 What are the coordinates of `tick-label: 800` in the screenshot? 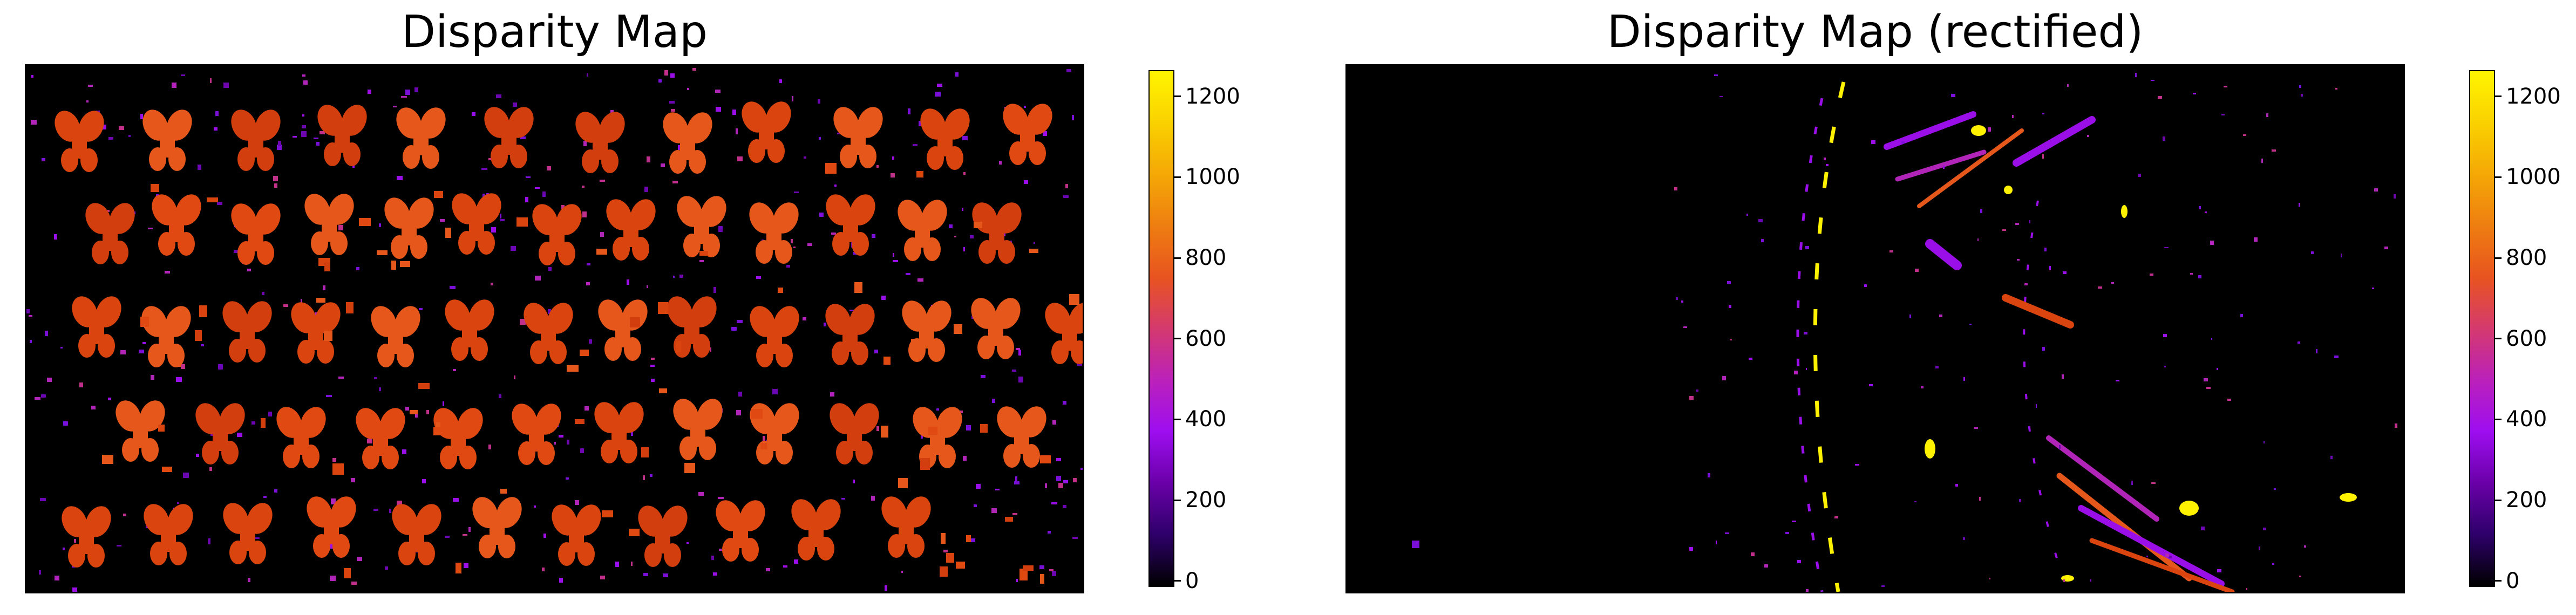 It's located at (2526, 258).